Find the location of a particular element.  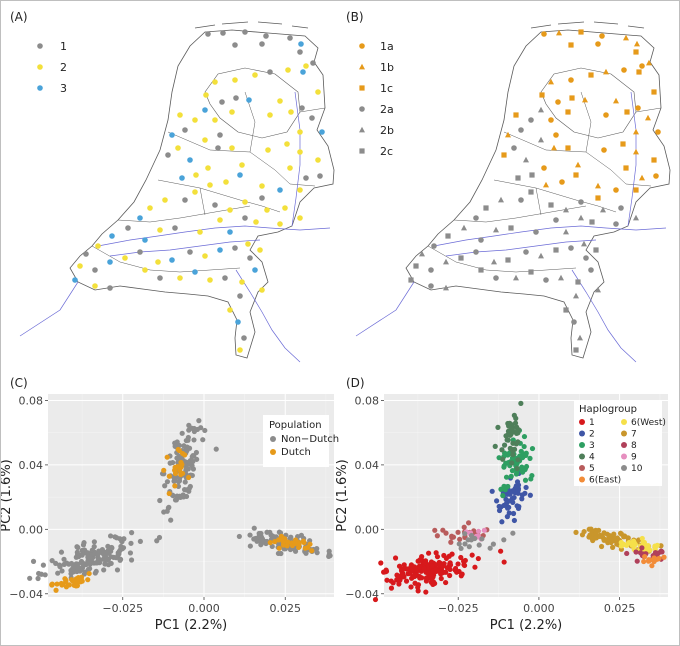

legend-c-label: Non−Dutch is located at coordinates (310, 439).